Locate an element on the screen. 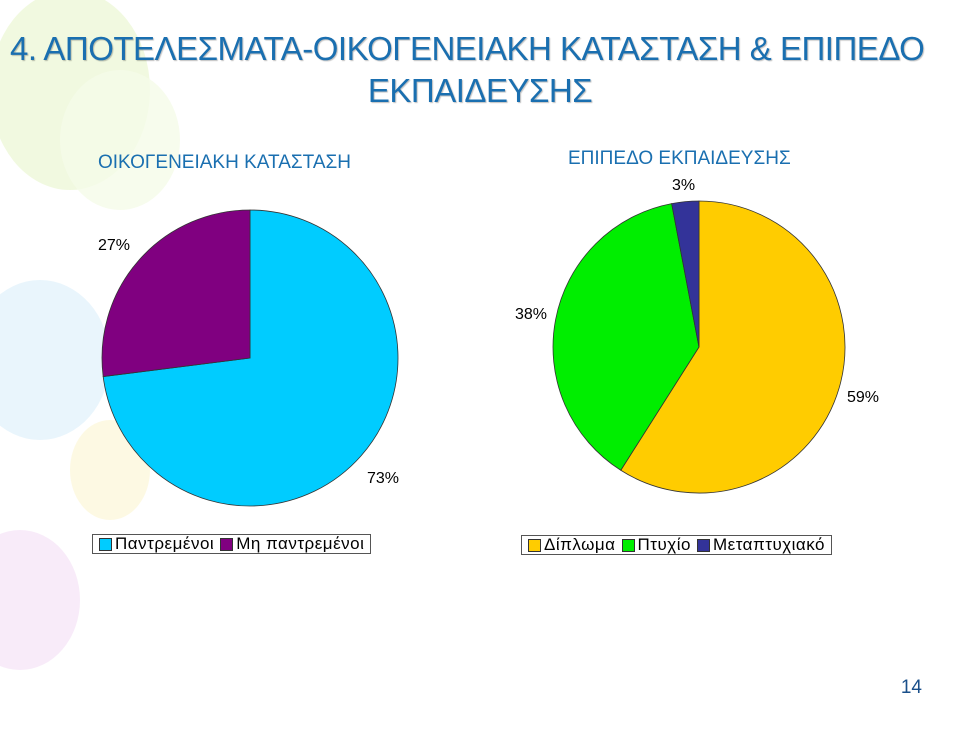  legend-swatch-masters is located at coordinates (703, 545).